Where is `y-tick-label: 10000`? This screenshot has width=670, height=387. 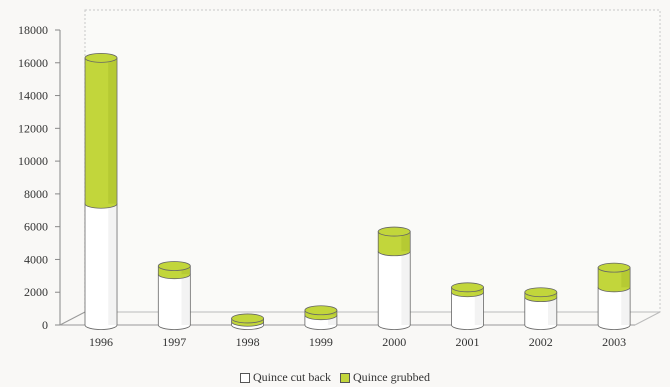 y-tick-label: 10000 is located at coordinates (33, 161).